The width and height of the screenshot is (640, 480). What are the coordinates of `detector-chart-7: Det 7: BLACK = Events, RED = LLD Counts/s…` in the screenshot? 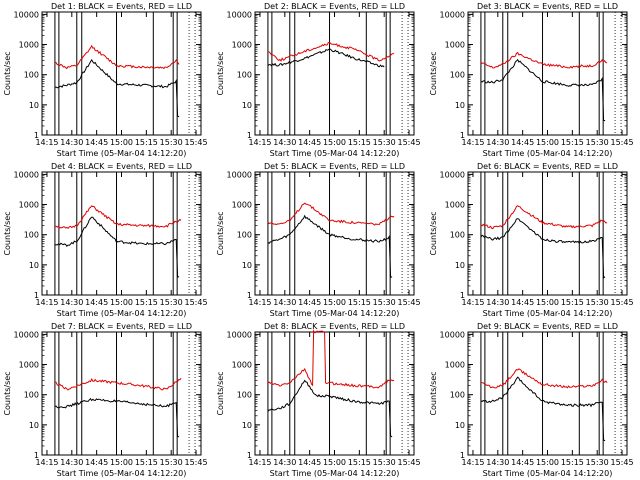 It's located at (105, 400).